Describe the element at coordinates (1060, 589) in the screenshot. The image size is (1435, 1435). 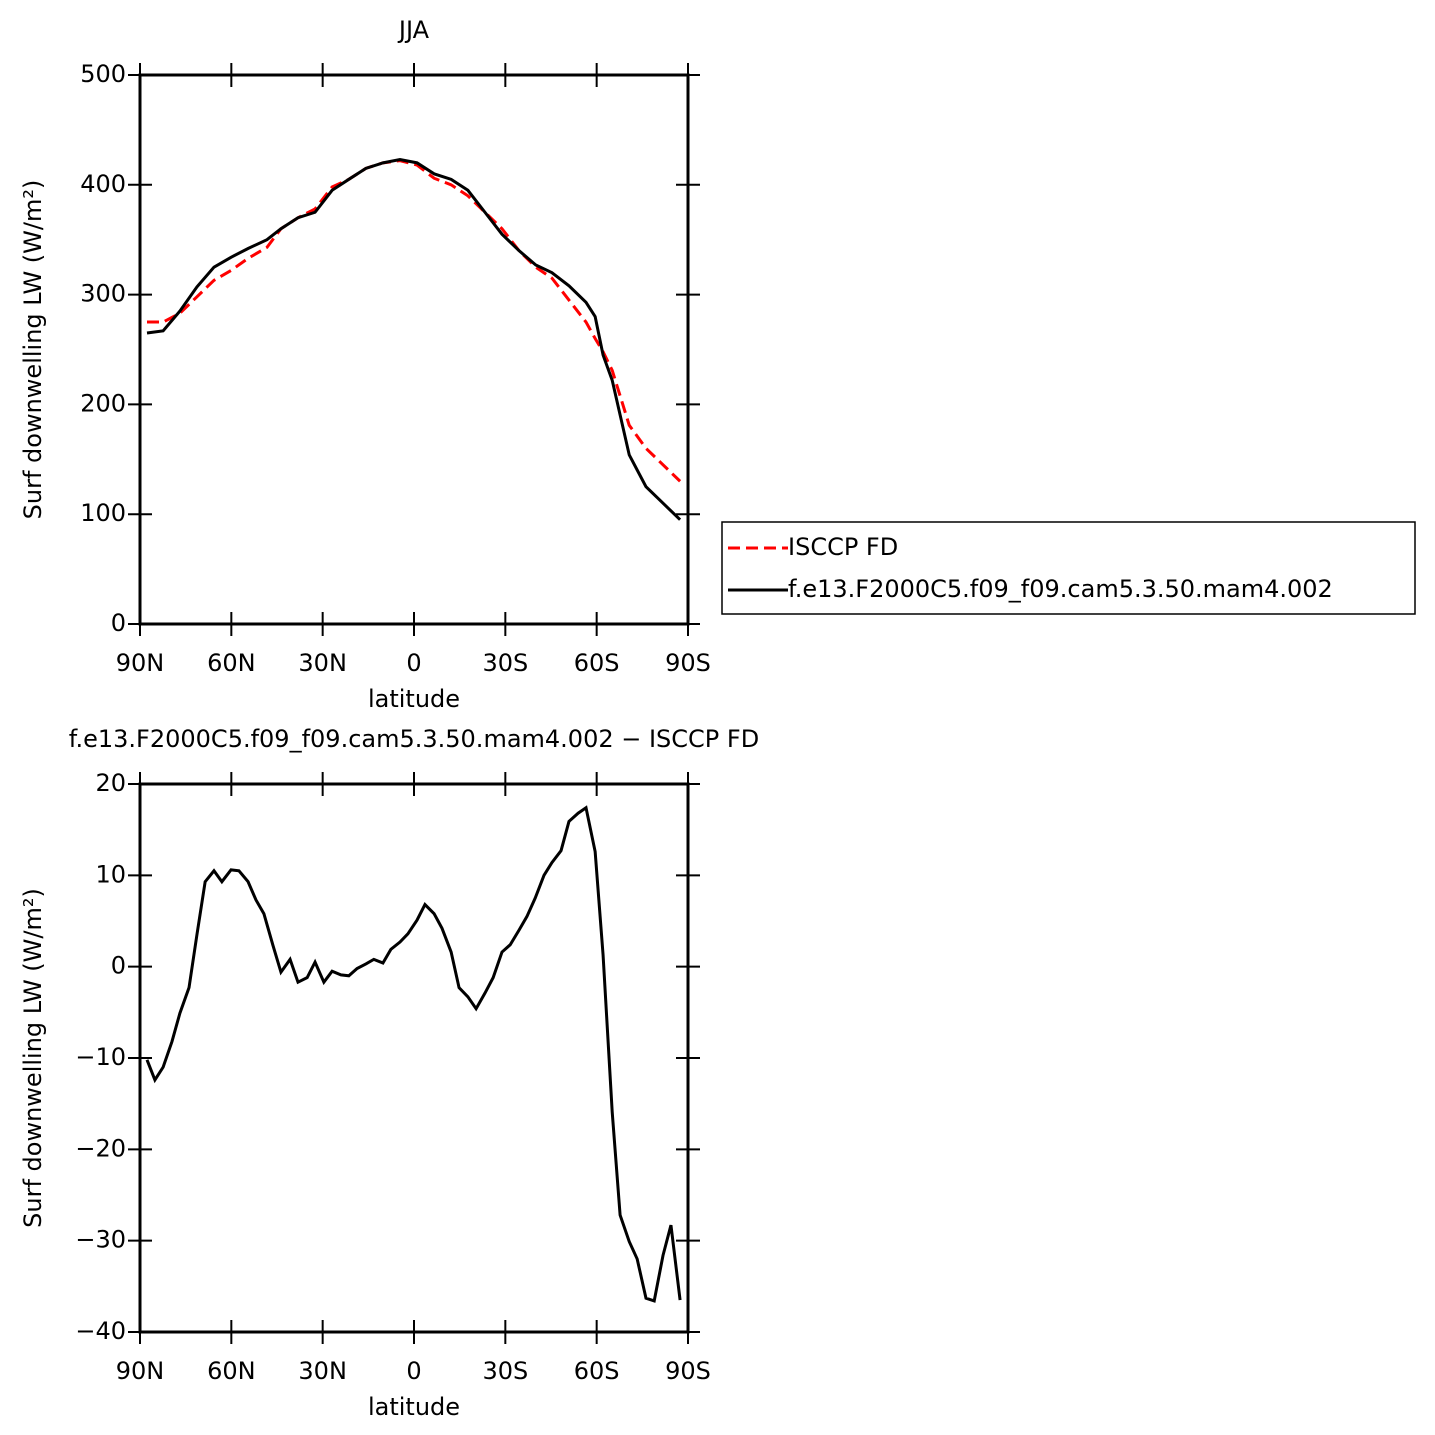
I see `legend-label: f.e13.F2000C5.f09_f09.cam5.3.50.mam4.002` at that location.